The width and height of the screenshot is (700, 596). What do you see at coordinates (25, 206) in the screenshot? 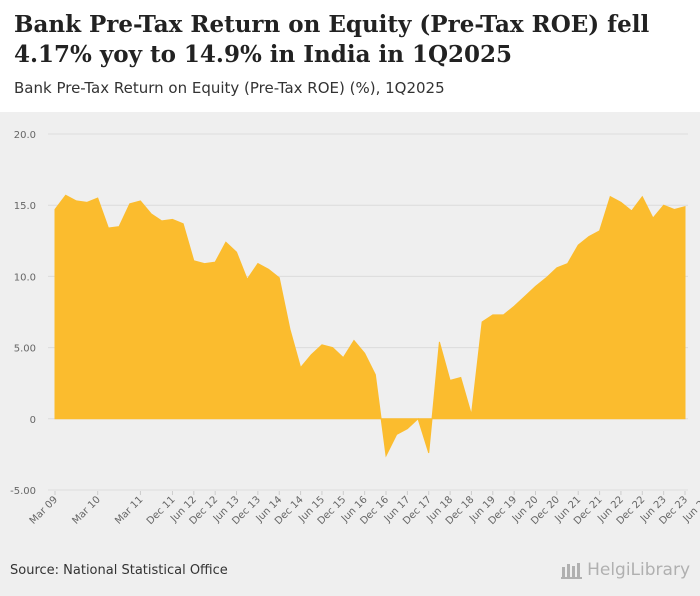
I see `y-tick-label: 15.0` at bounding box center [25, 206].